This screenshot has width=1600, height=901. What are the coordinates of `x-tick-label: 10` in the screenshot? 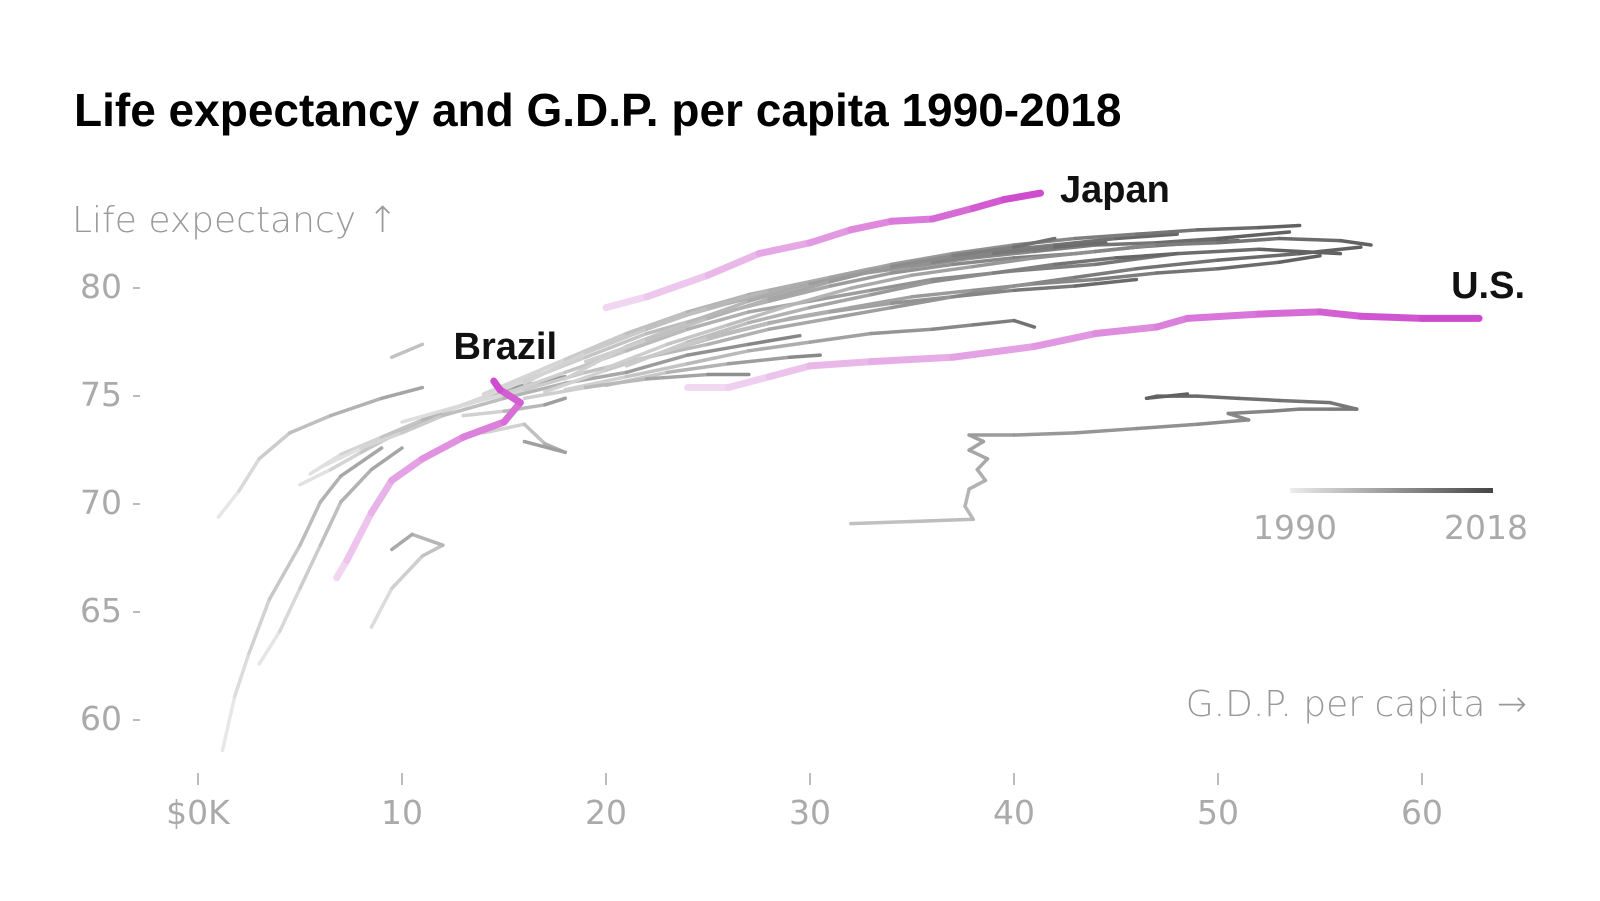 It's located at (402, 812).